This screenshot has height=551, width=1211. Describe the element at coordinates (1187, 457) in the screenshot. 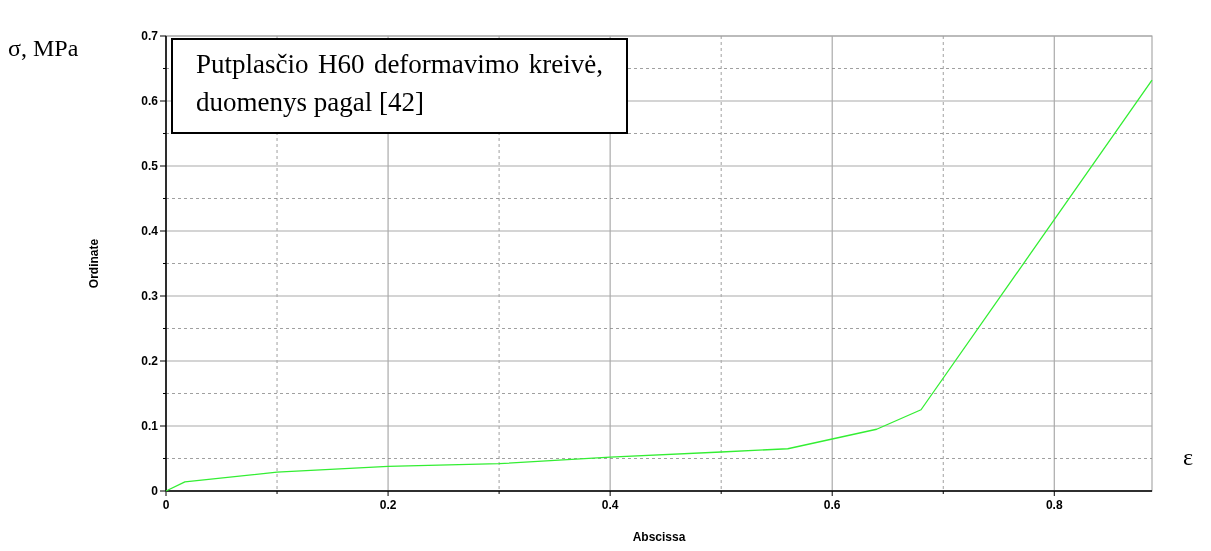

I see `text: ε` at that location.